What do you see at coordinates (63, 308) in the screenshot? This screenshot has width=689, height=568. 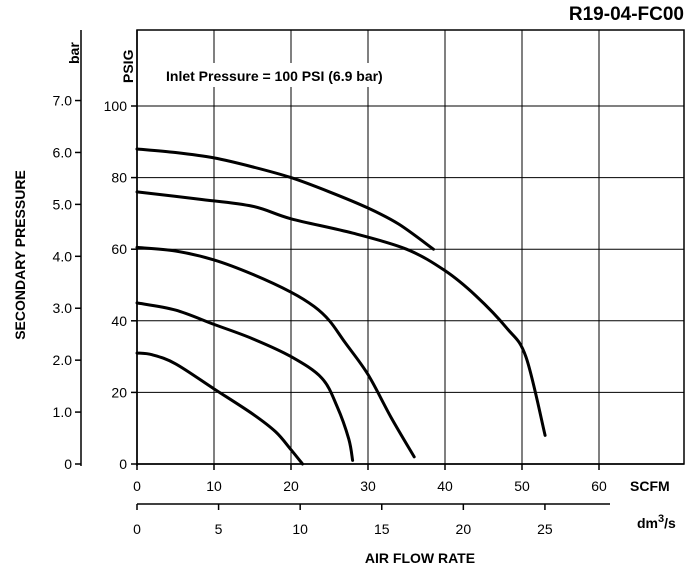 I see `bar-tick-label: 3.0` at bounding box center [63, 308].